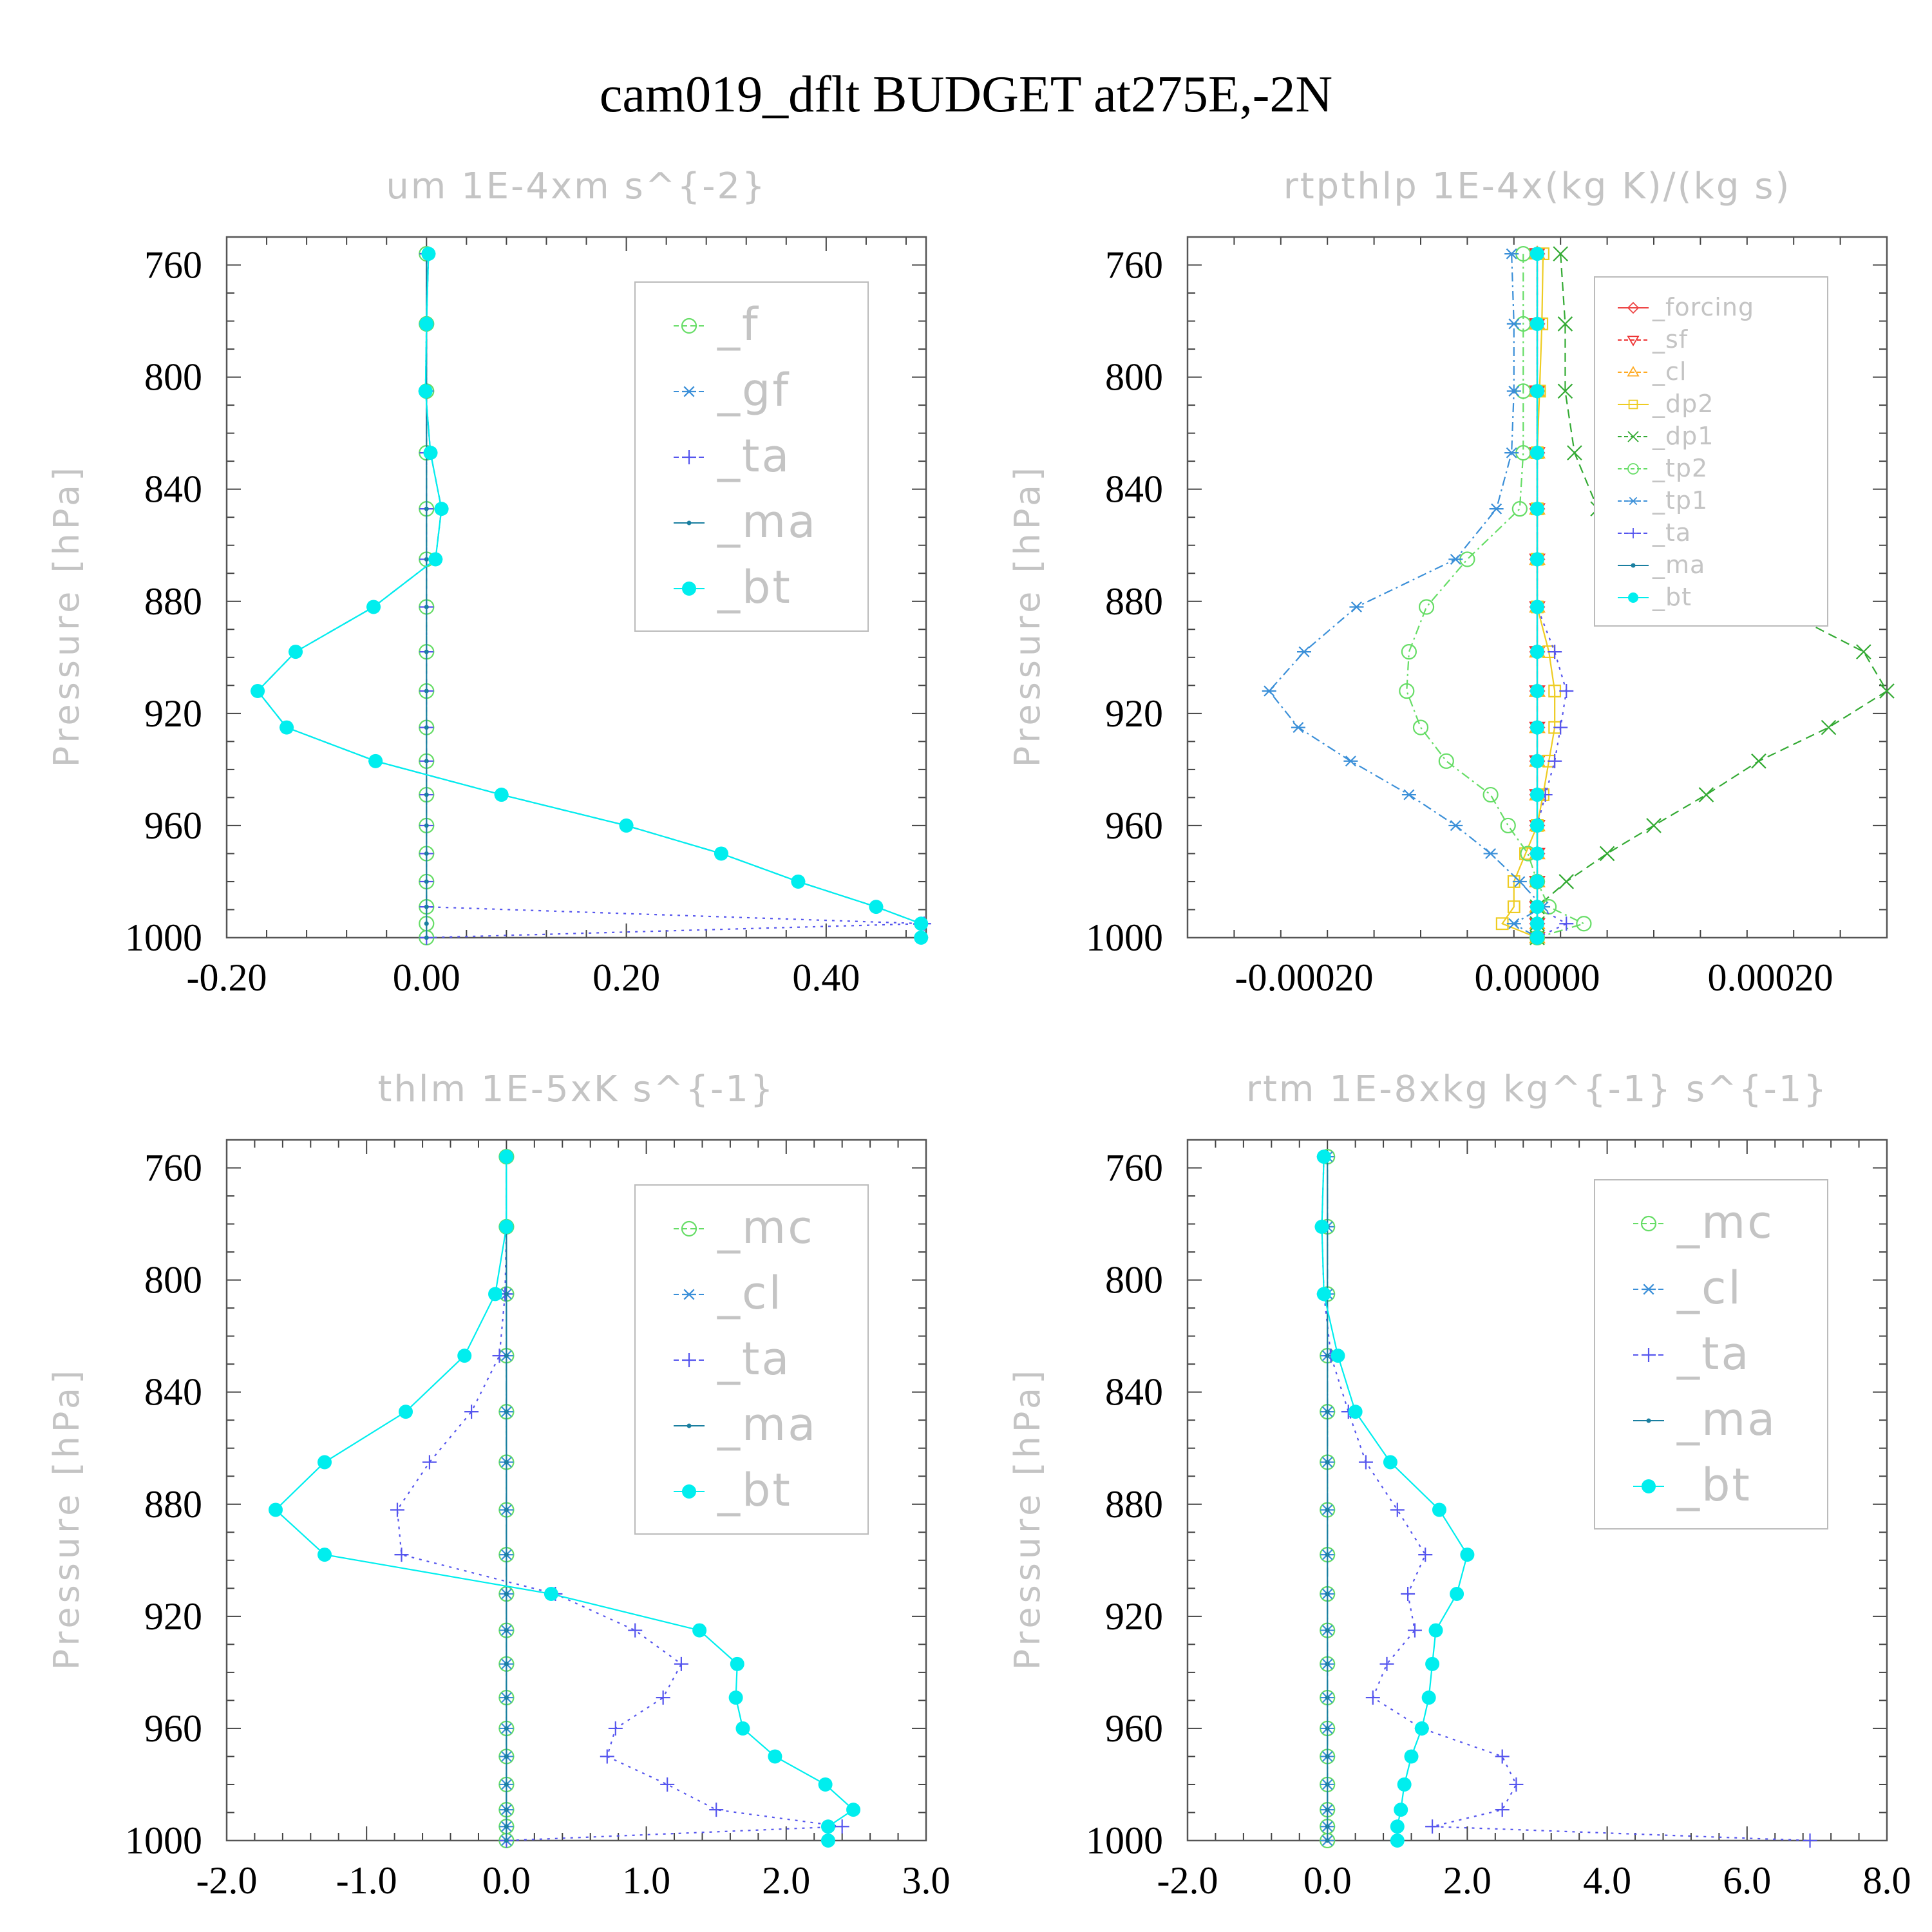  I want to click on legend-box, so click(1711, 451).